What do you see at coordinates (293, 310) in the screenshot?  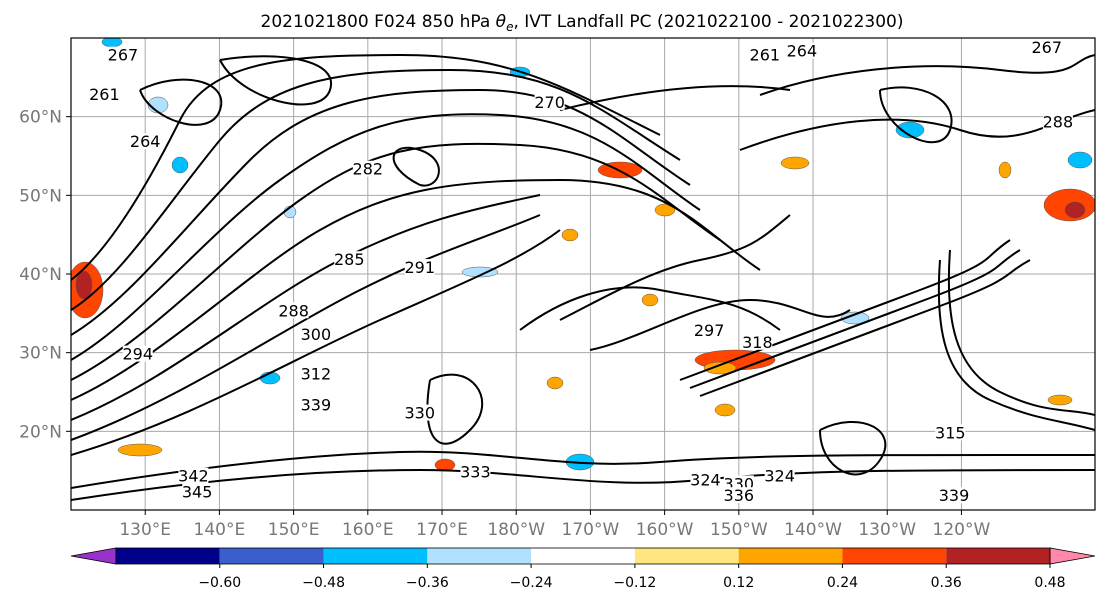 I see `contour-label: 288` at bounding box center [293, 310].